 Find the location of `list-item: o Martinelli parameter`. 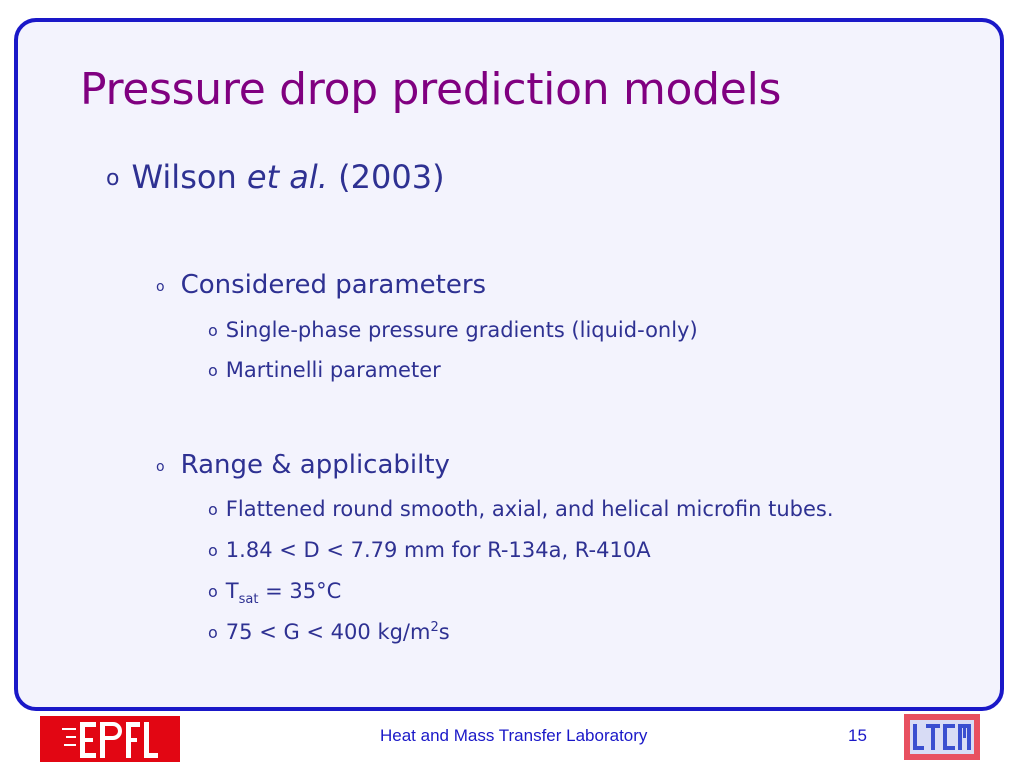

list-item: o Martinelli parameter is located at coordinates (324, 370).